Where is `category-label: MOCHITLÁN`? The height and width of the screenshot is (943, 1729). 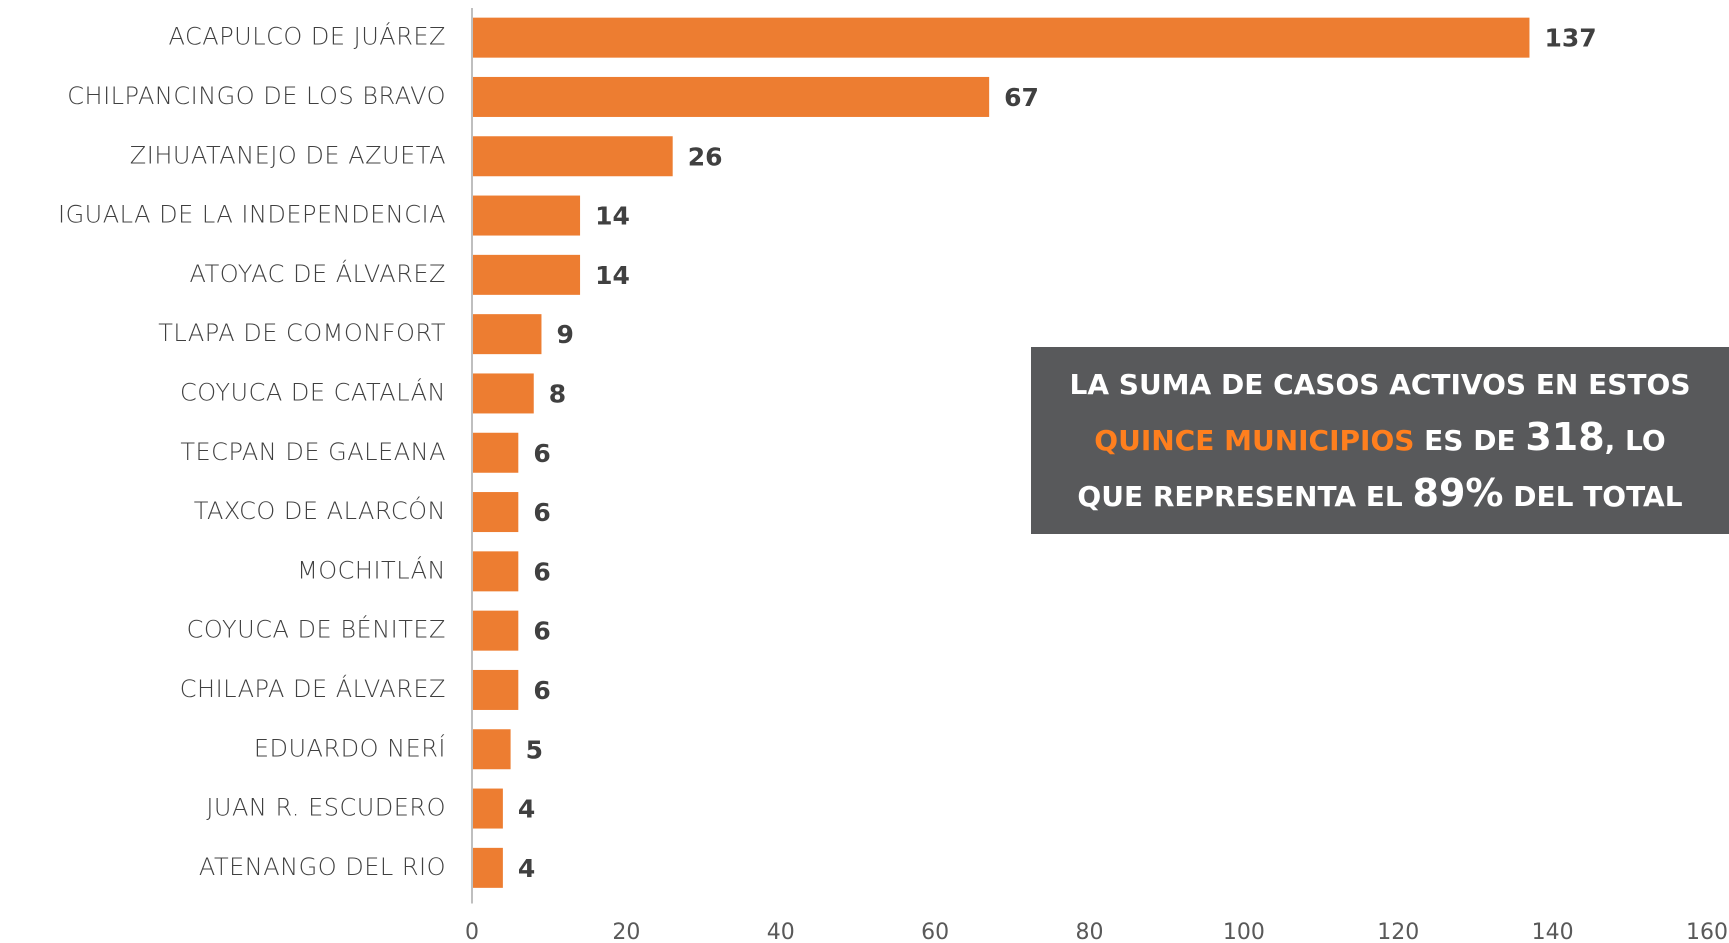 category-label: MOCHITLÁN is located at coordinates (371, 569).